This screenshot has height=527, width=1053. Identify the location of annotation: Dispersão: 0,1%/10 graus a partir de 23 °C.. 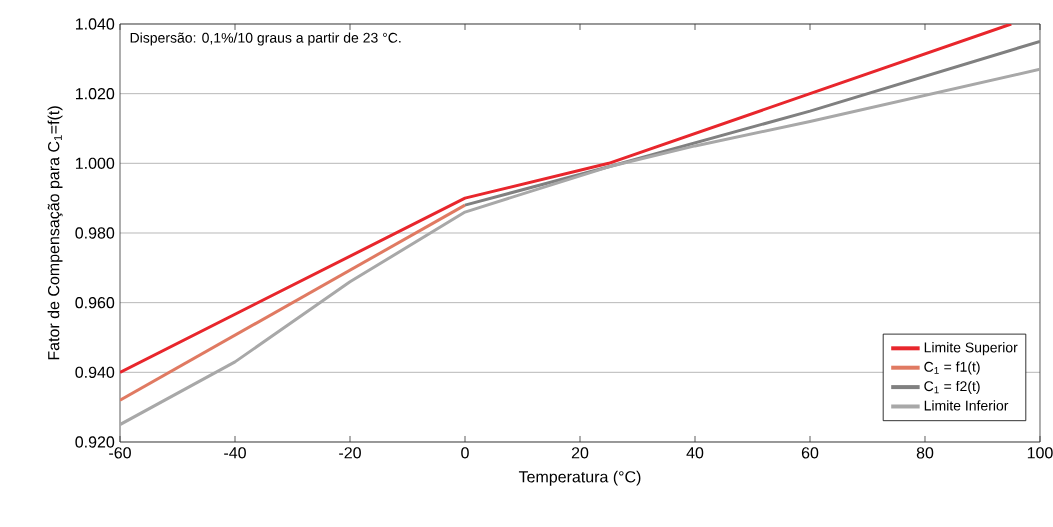
(265, 39).